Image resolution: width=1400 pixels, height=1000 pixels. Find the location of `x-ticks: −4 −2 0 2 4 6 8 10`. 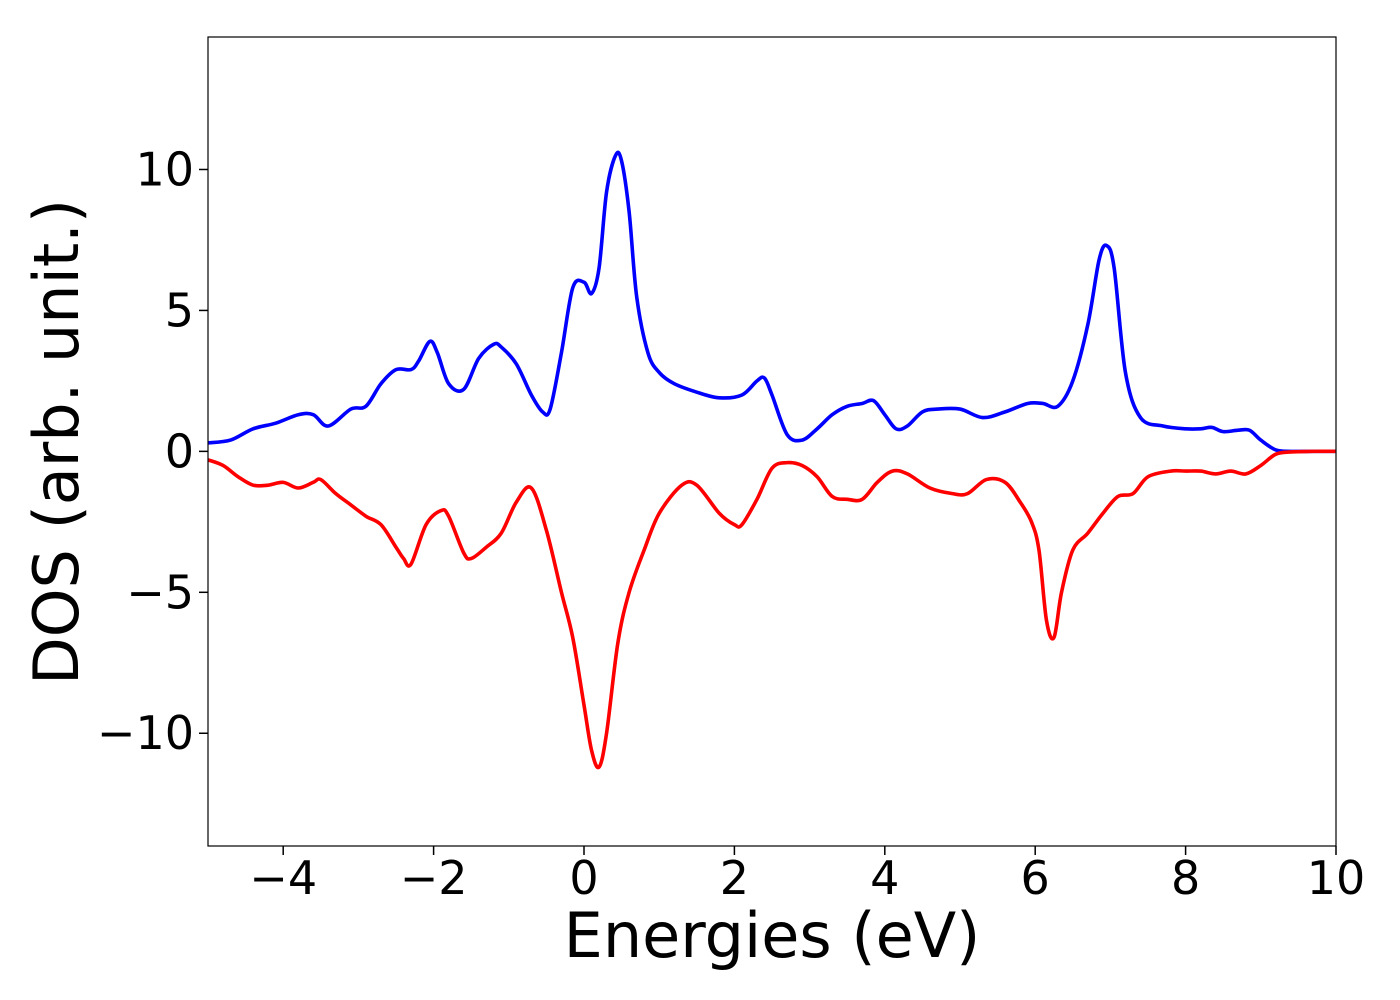

x-ticks: −4 −2 0 2 4 6 8 10 is located at coordinates (807, 875).